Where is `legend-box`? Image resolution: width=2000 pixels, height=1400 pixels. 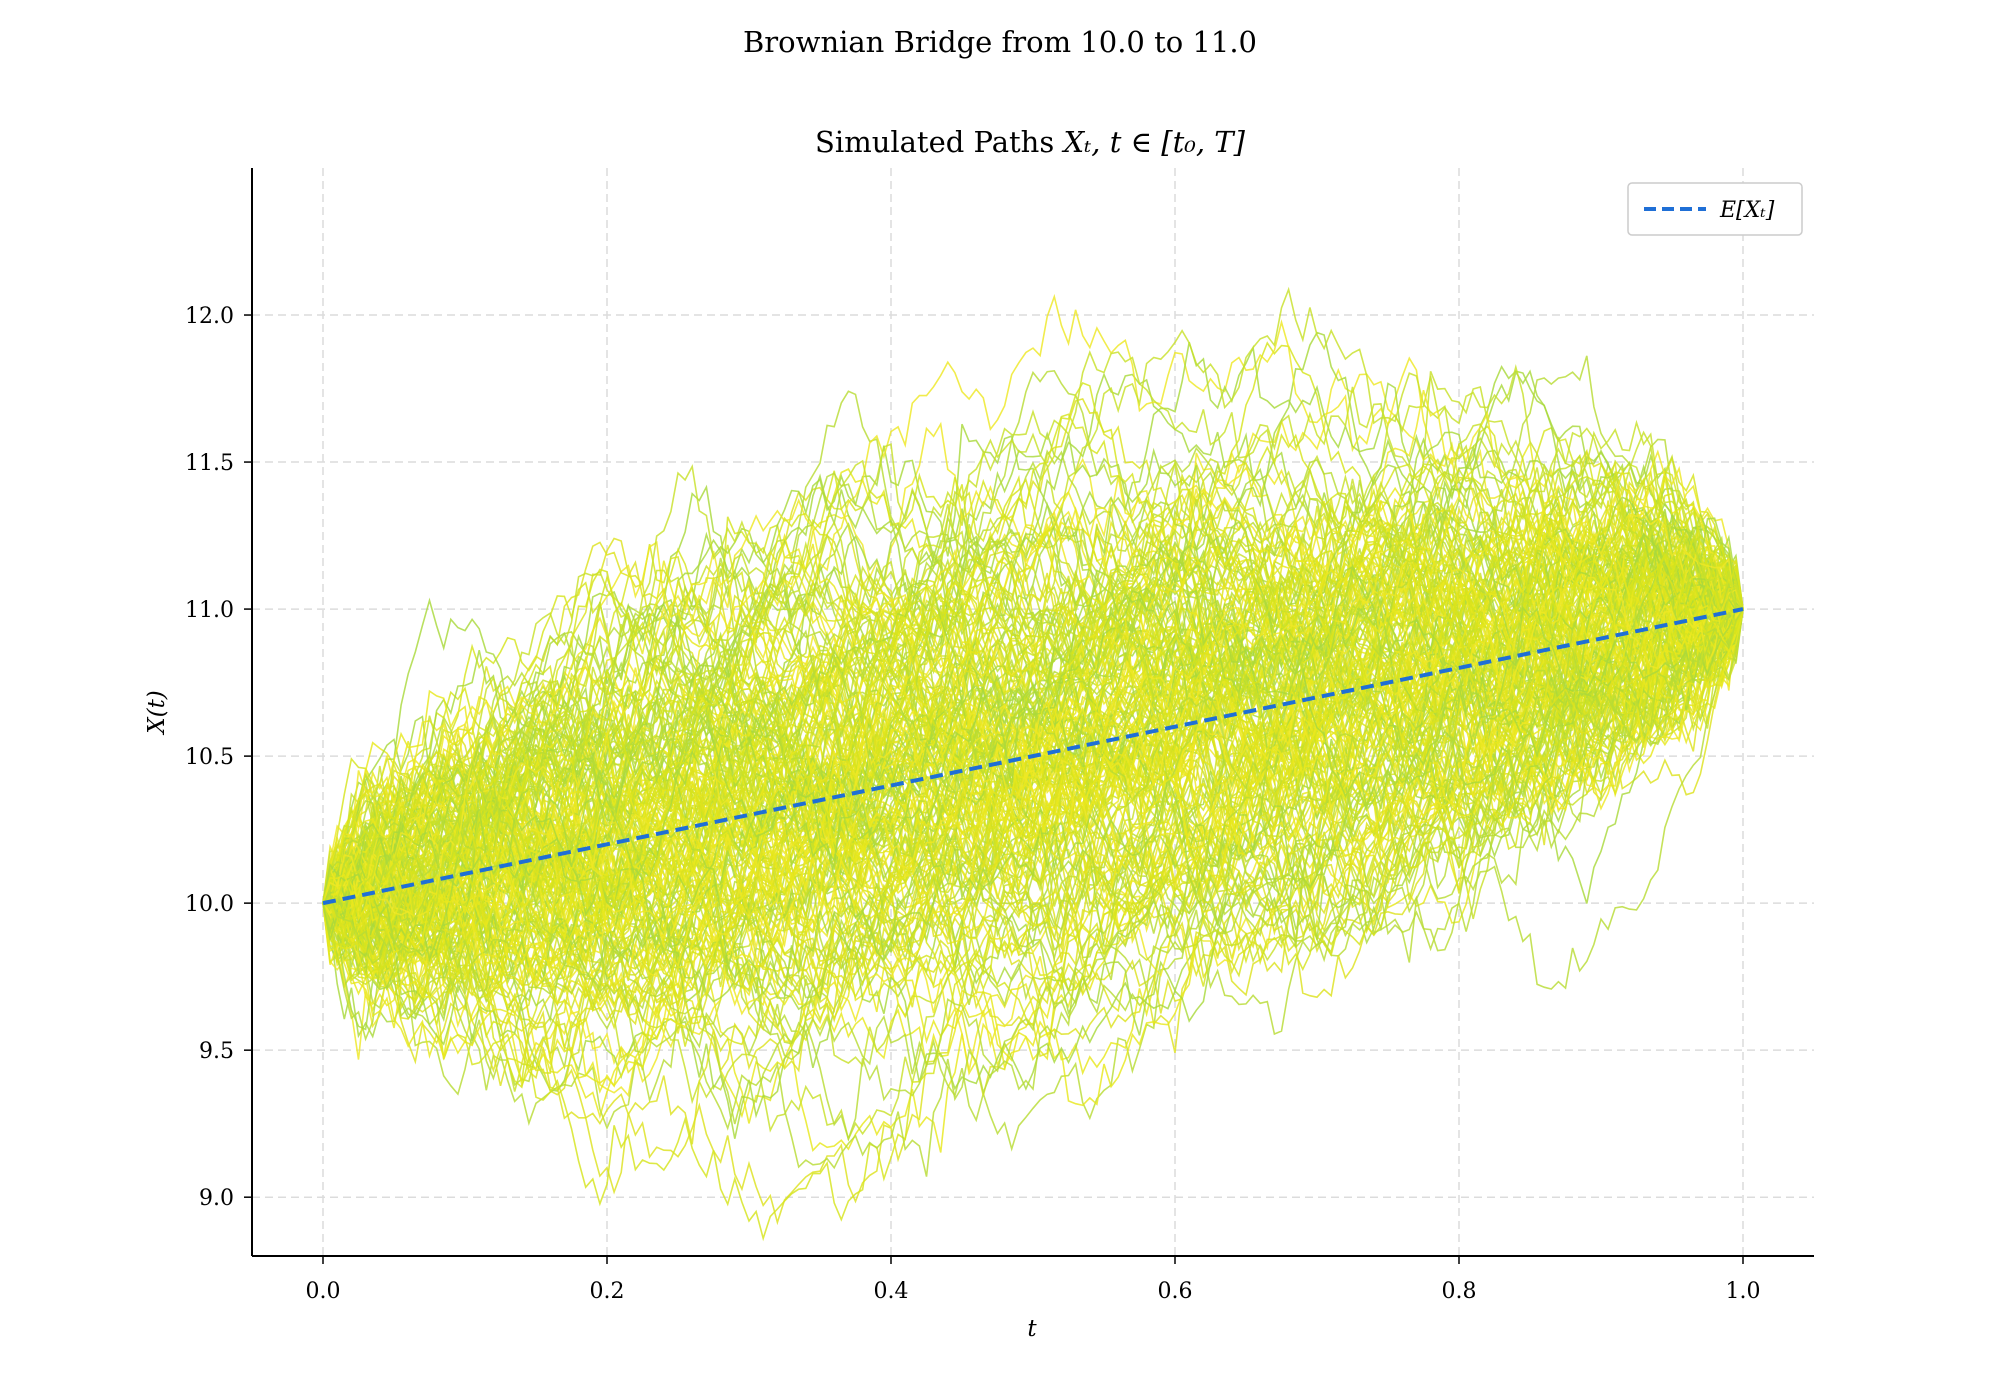 legend-box is located at coordinates (1715, 209).